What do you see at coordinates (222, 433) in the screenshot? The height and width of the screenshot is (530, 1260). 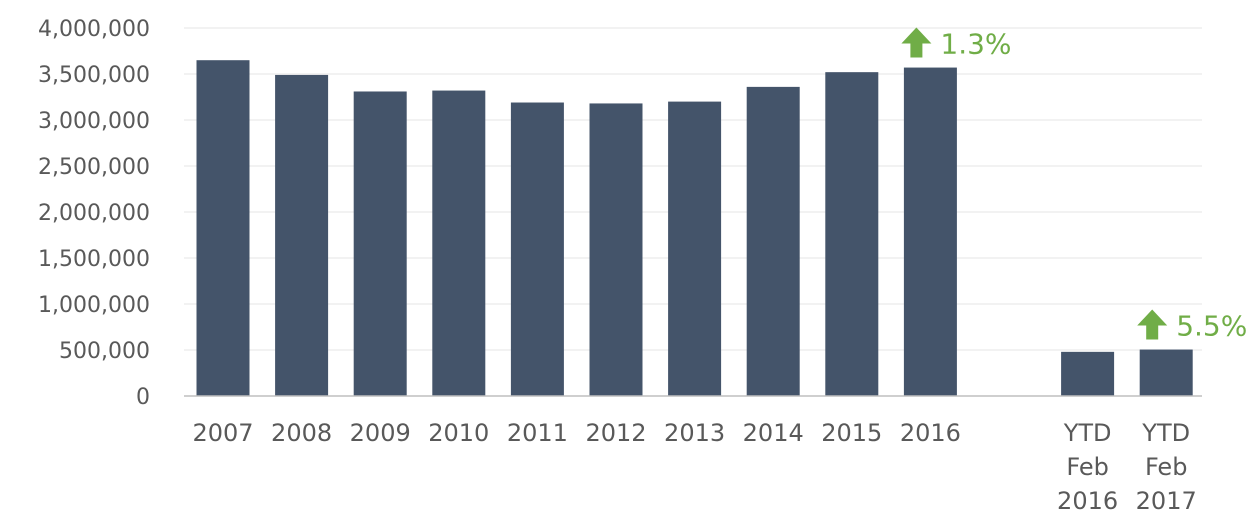 I see `x-tick-label: 2007` at bounding box center [222, 433].